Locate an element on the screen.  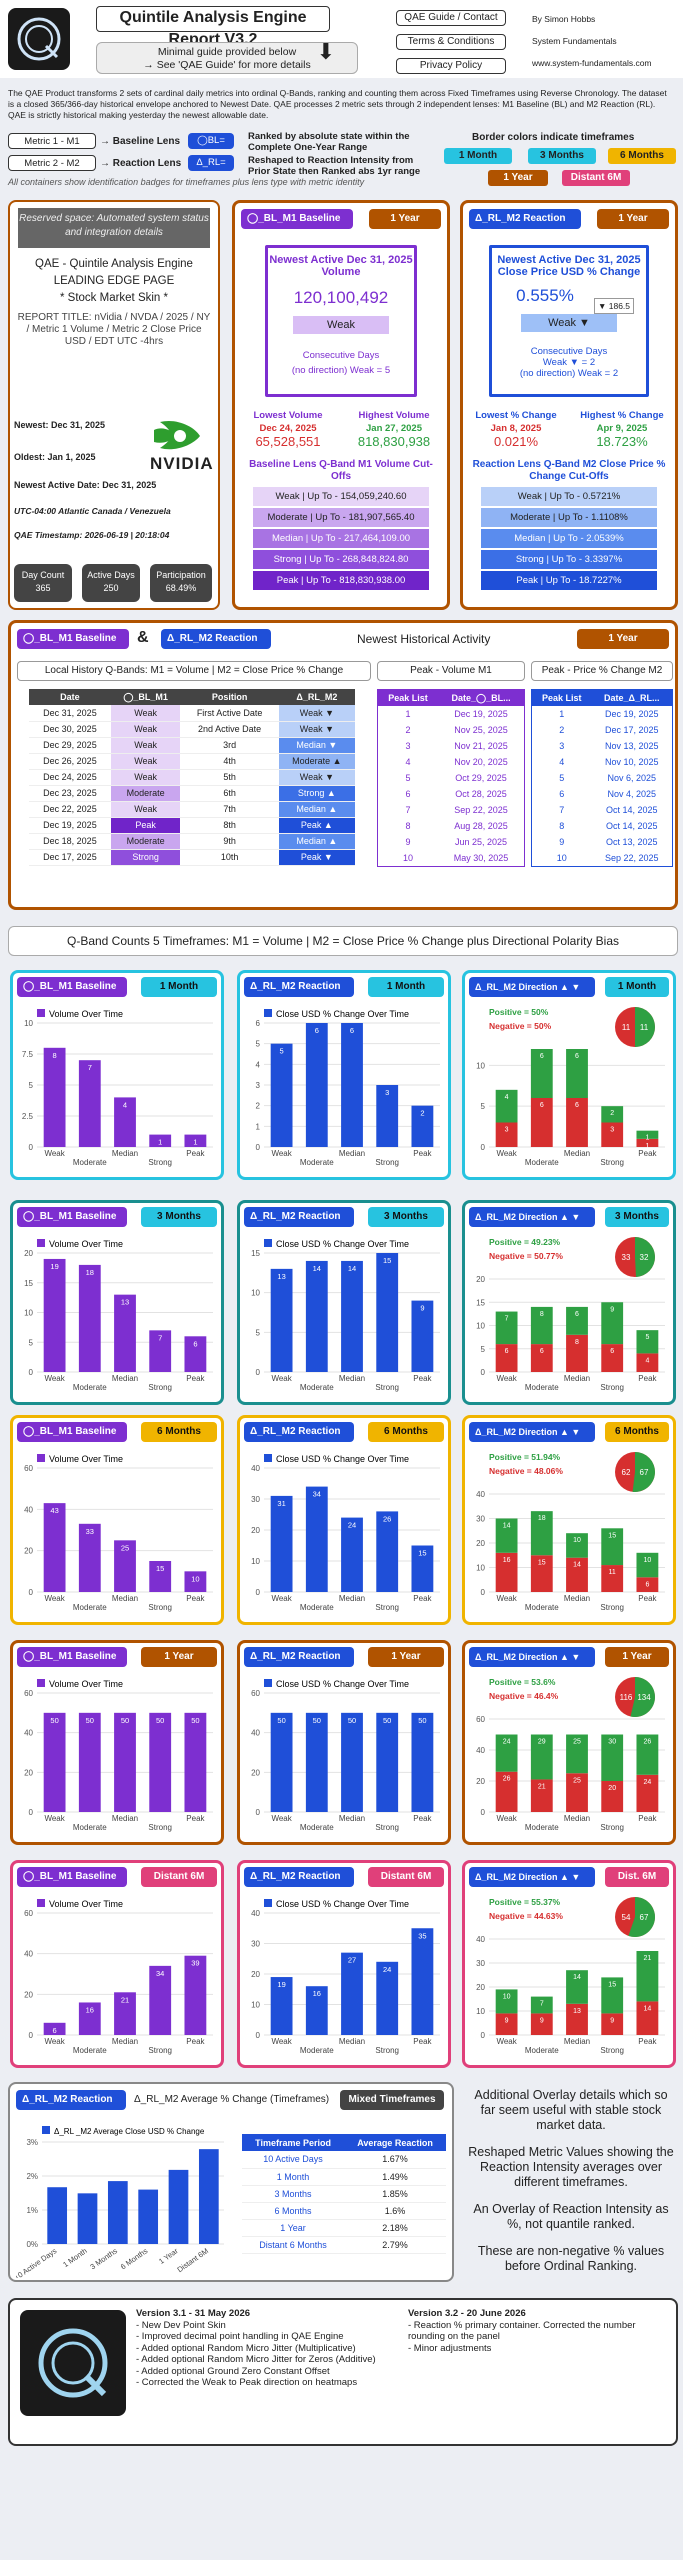
bar-negative-moderate is located at coordinates (541, 1358).